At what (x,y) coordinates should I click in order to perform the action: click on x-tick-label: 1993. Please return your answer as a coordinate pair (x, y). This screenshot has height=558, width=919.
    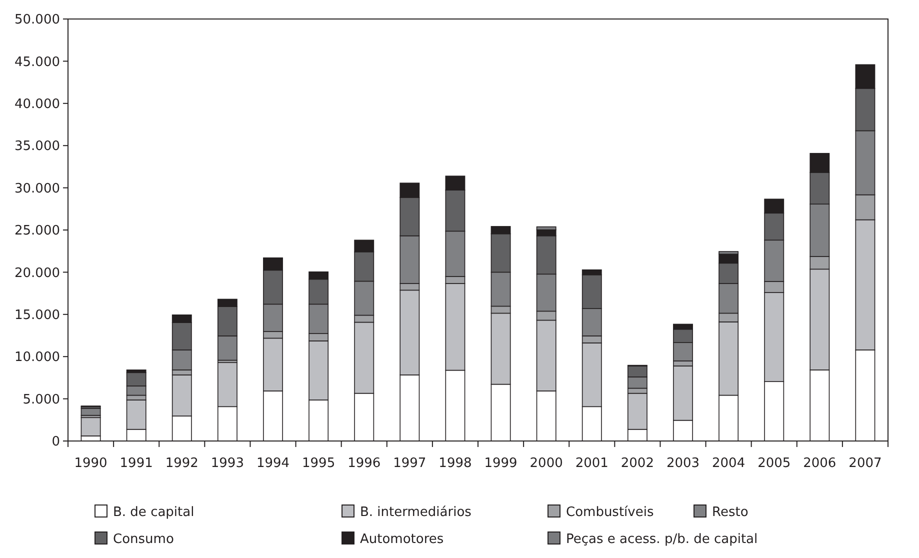
    Looking at the image, I should click on (227, 463).